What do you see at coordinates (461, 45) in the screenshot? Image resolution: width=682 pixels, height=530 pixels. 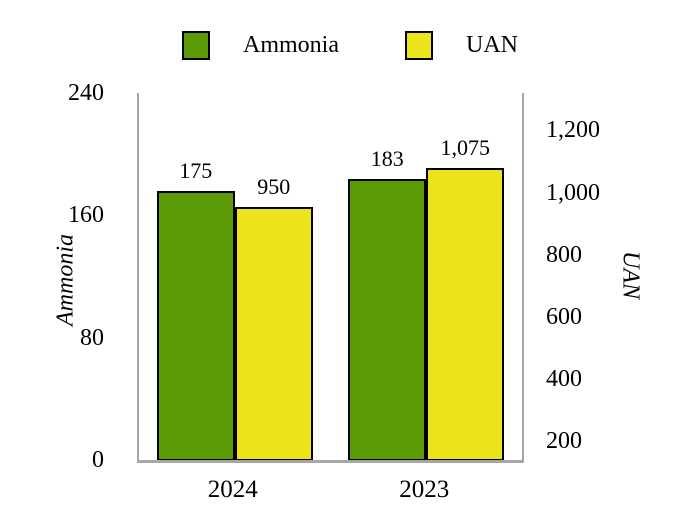 I see `legend-item-uan: UAN` at bounding box center [461, 45].